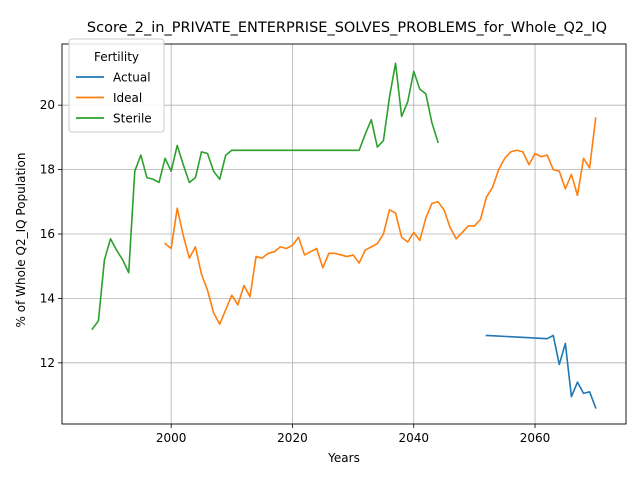 This screenshot has height=480, width=640. Describe the element at coordinates (132, 78) in the screenshot. I see `legend-label-actual: Actual` at that location.